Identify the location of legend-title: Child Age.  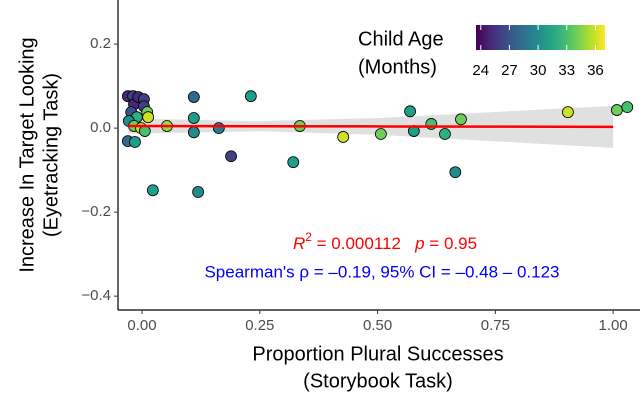
(401, 39).